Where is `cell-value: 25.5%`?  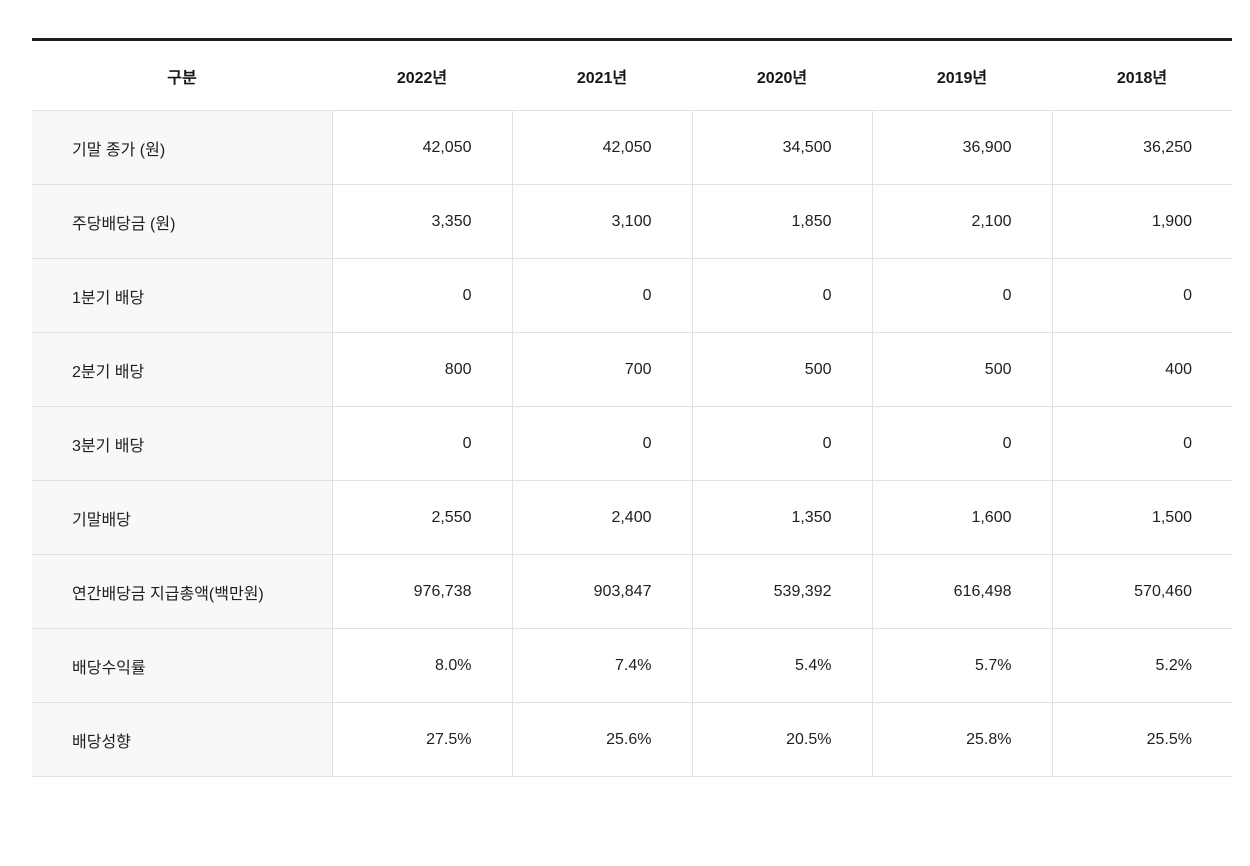
cell-value: 25.5% is located at coordinates (1141, 739).